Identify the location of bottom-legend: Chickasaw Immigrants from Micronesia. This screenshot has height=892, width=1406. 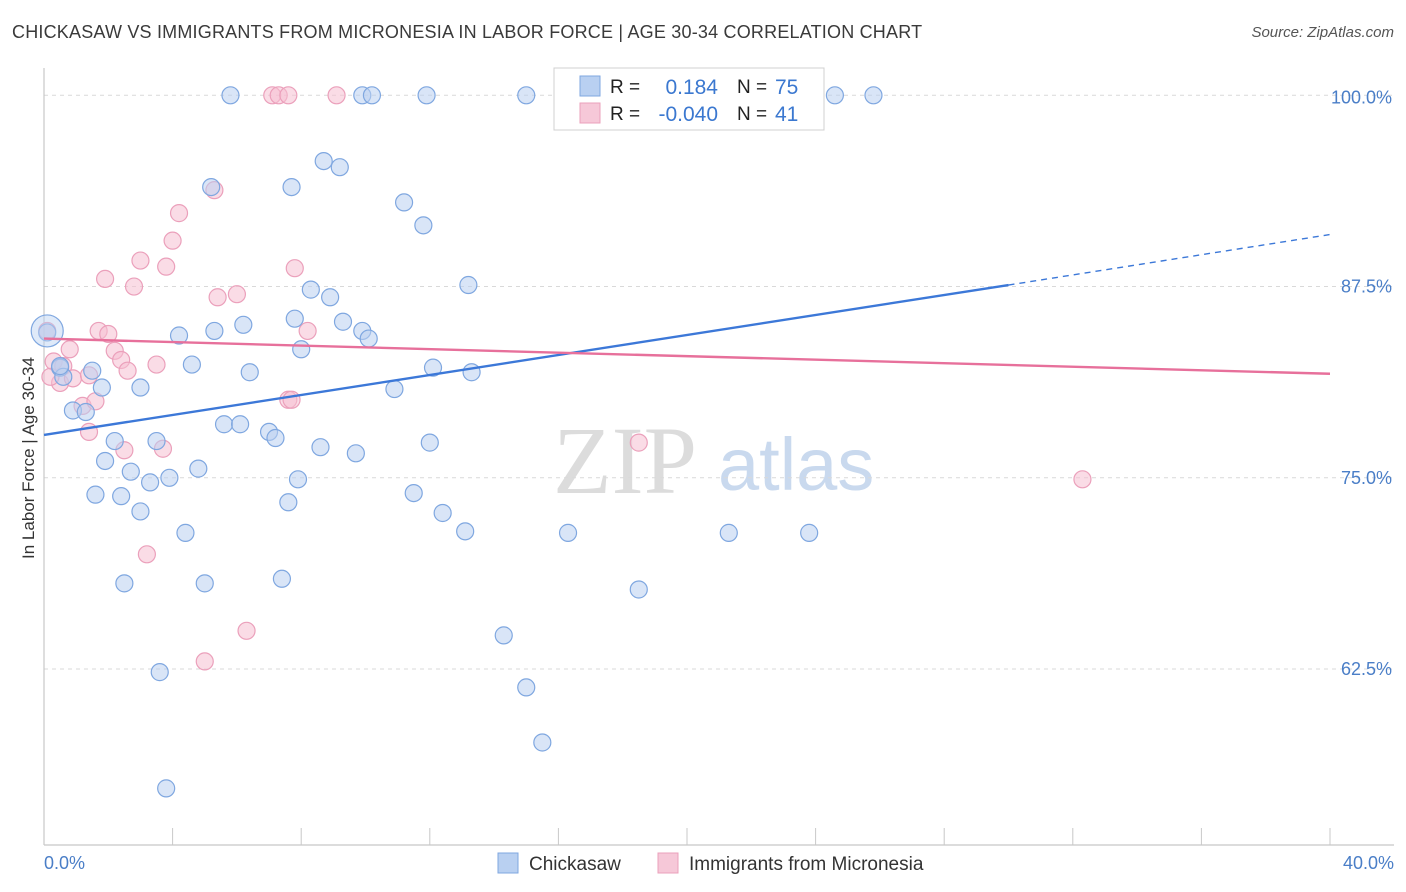
(710, 863).